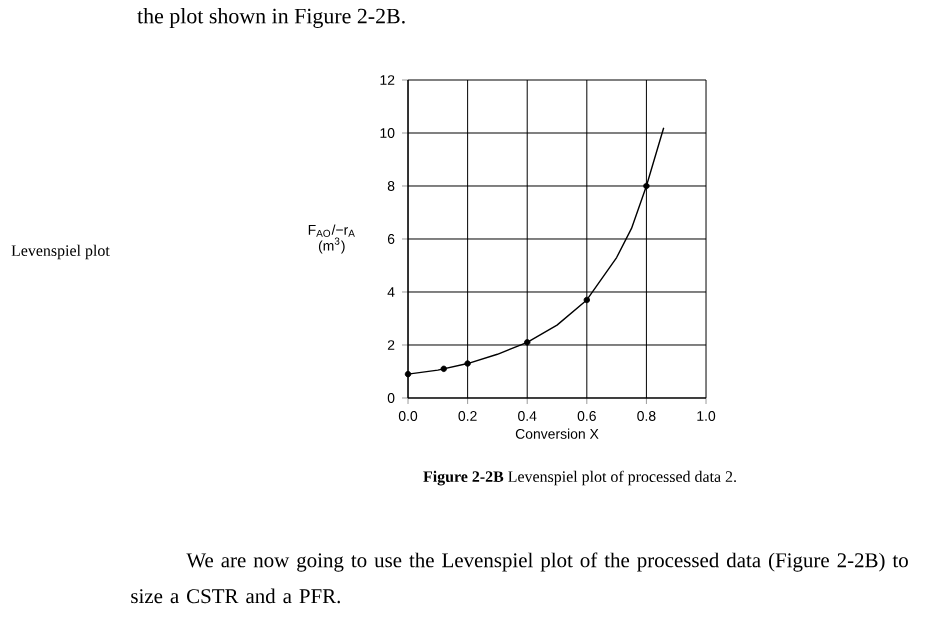  I want to click on text: We are now going to use the Levenspiel plot of the processed data (Figure 2-2B) to size a CSTR and a PFR., so click(519, 578).